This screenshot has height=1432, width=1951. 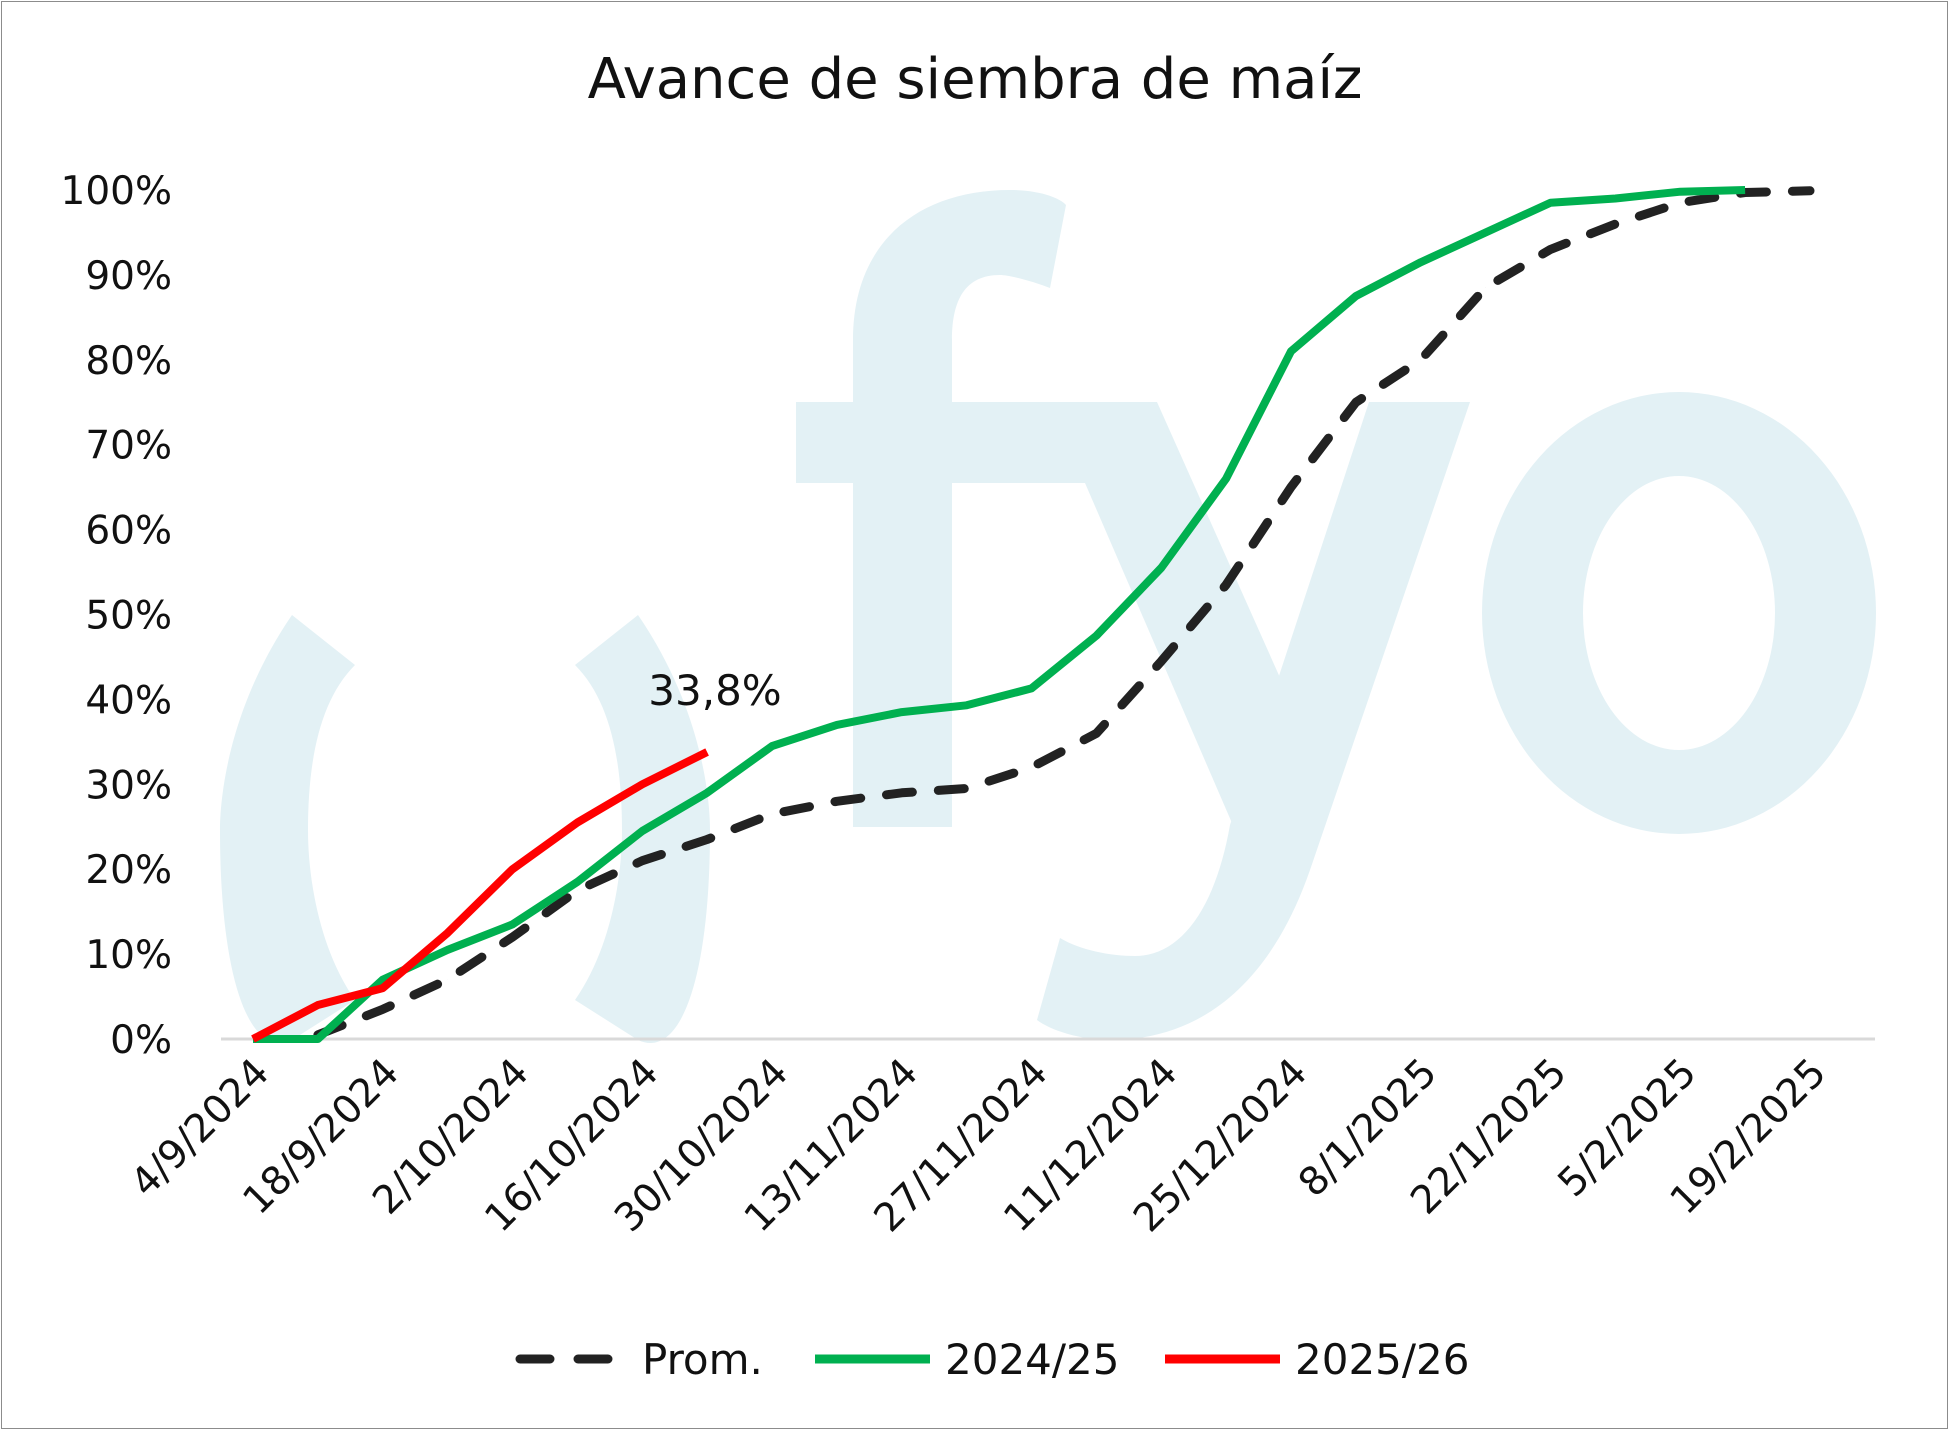 What do you see at coordinates (702, 1359) in the screenshot?
I see `legend-label: Prom.` at bounding box center [702, 1359].